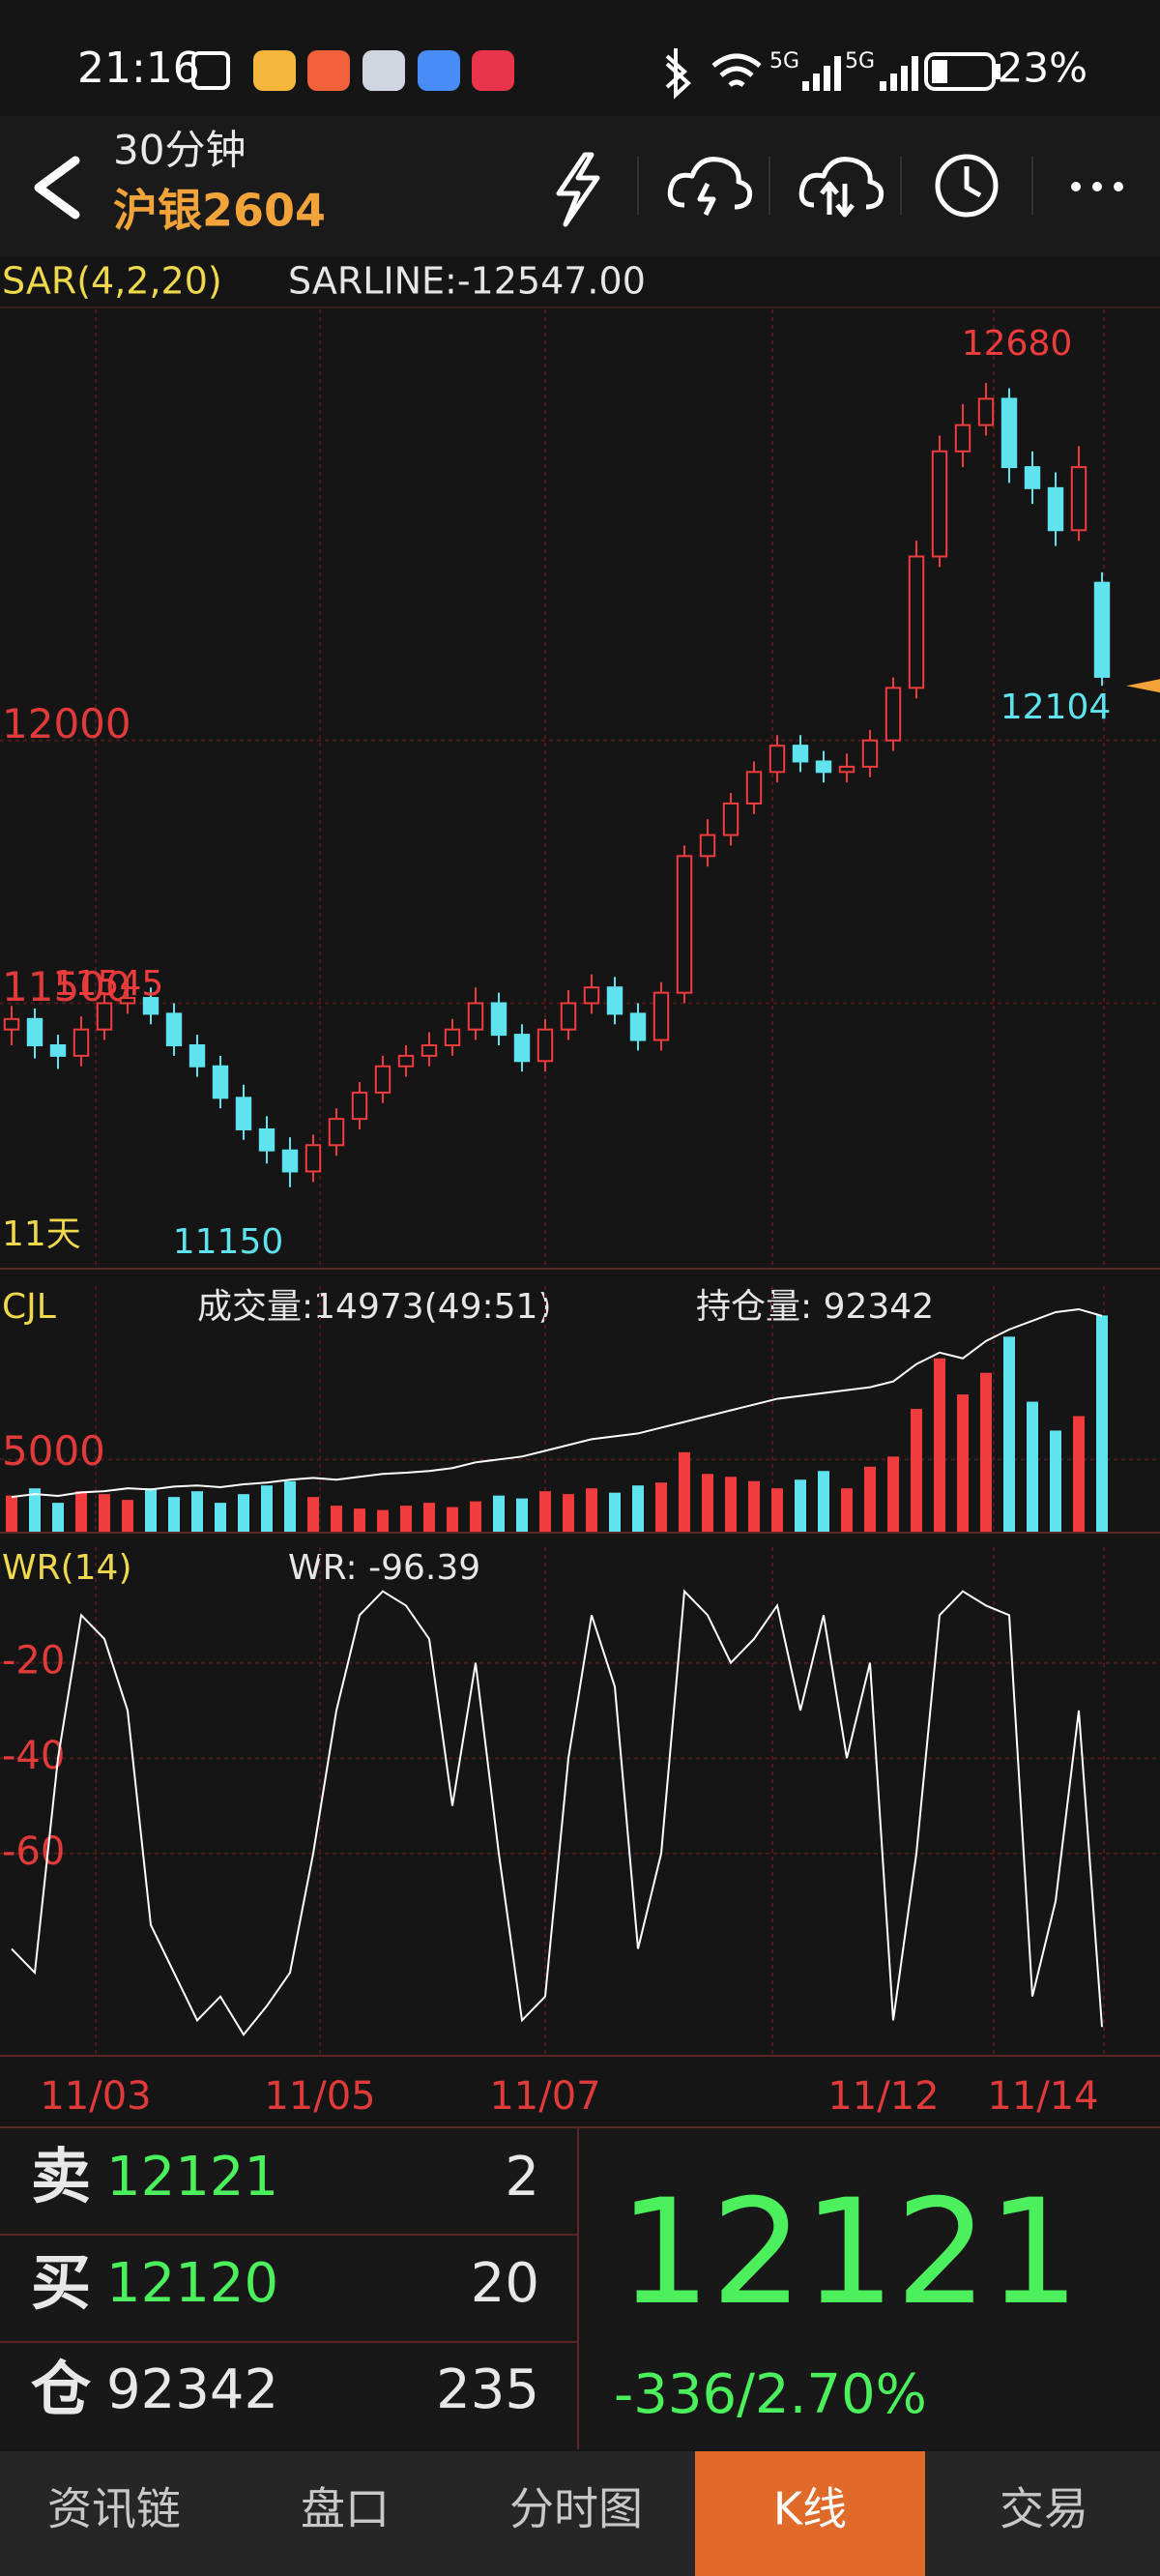 The width and height of the screenshot is (1160, 2576). What do you see at coordinates (1044, 2509) in the screenshot?
I see `tab: 交易` at bounding box center [1044, 2509].